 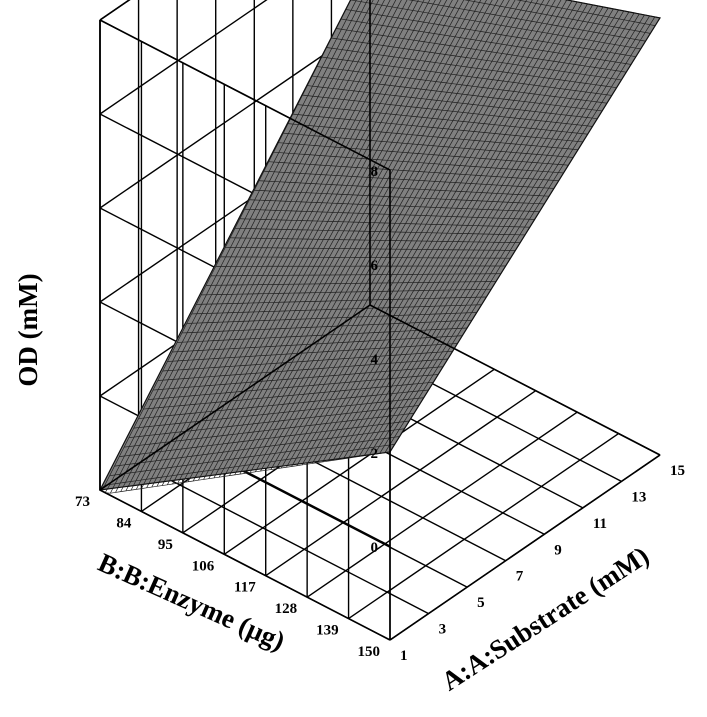 What do you see at coordinates (520, 577) in the screenshot?
I see `x-tick-label: 7` at bounding box center [520, 577].